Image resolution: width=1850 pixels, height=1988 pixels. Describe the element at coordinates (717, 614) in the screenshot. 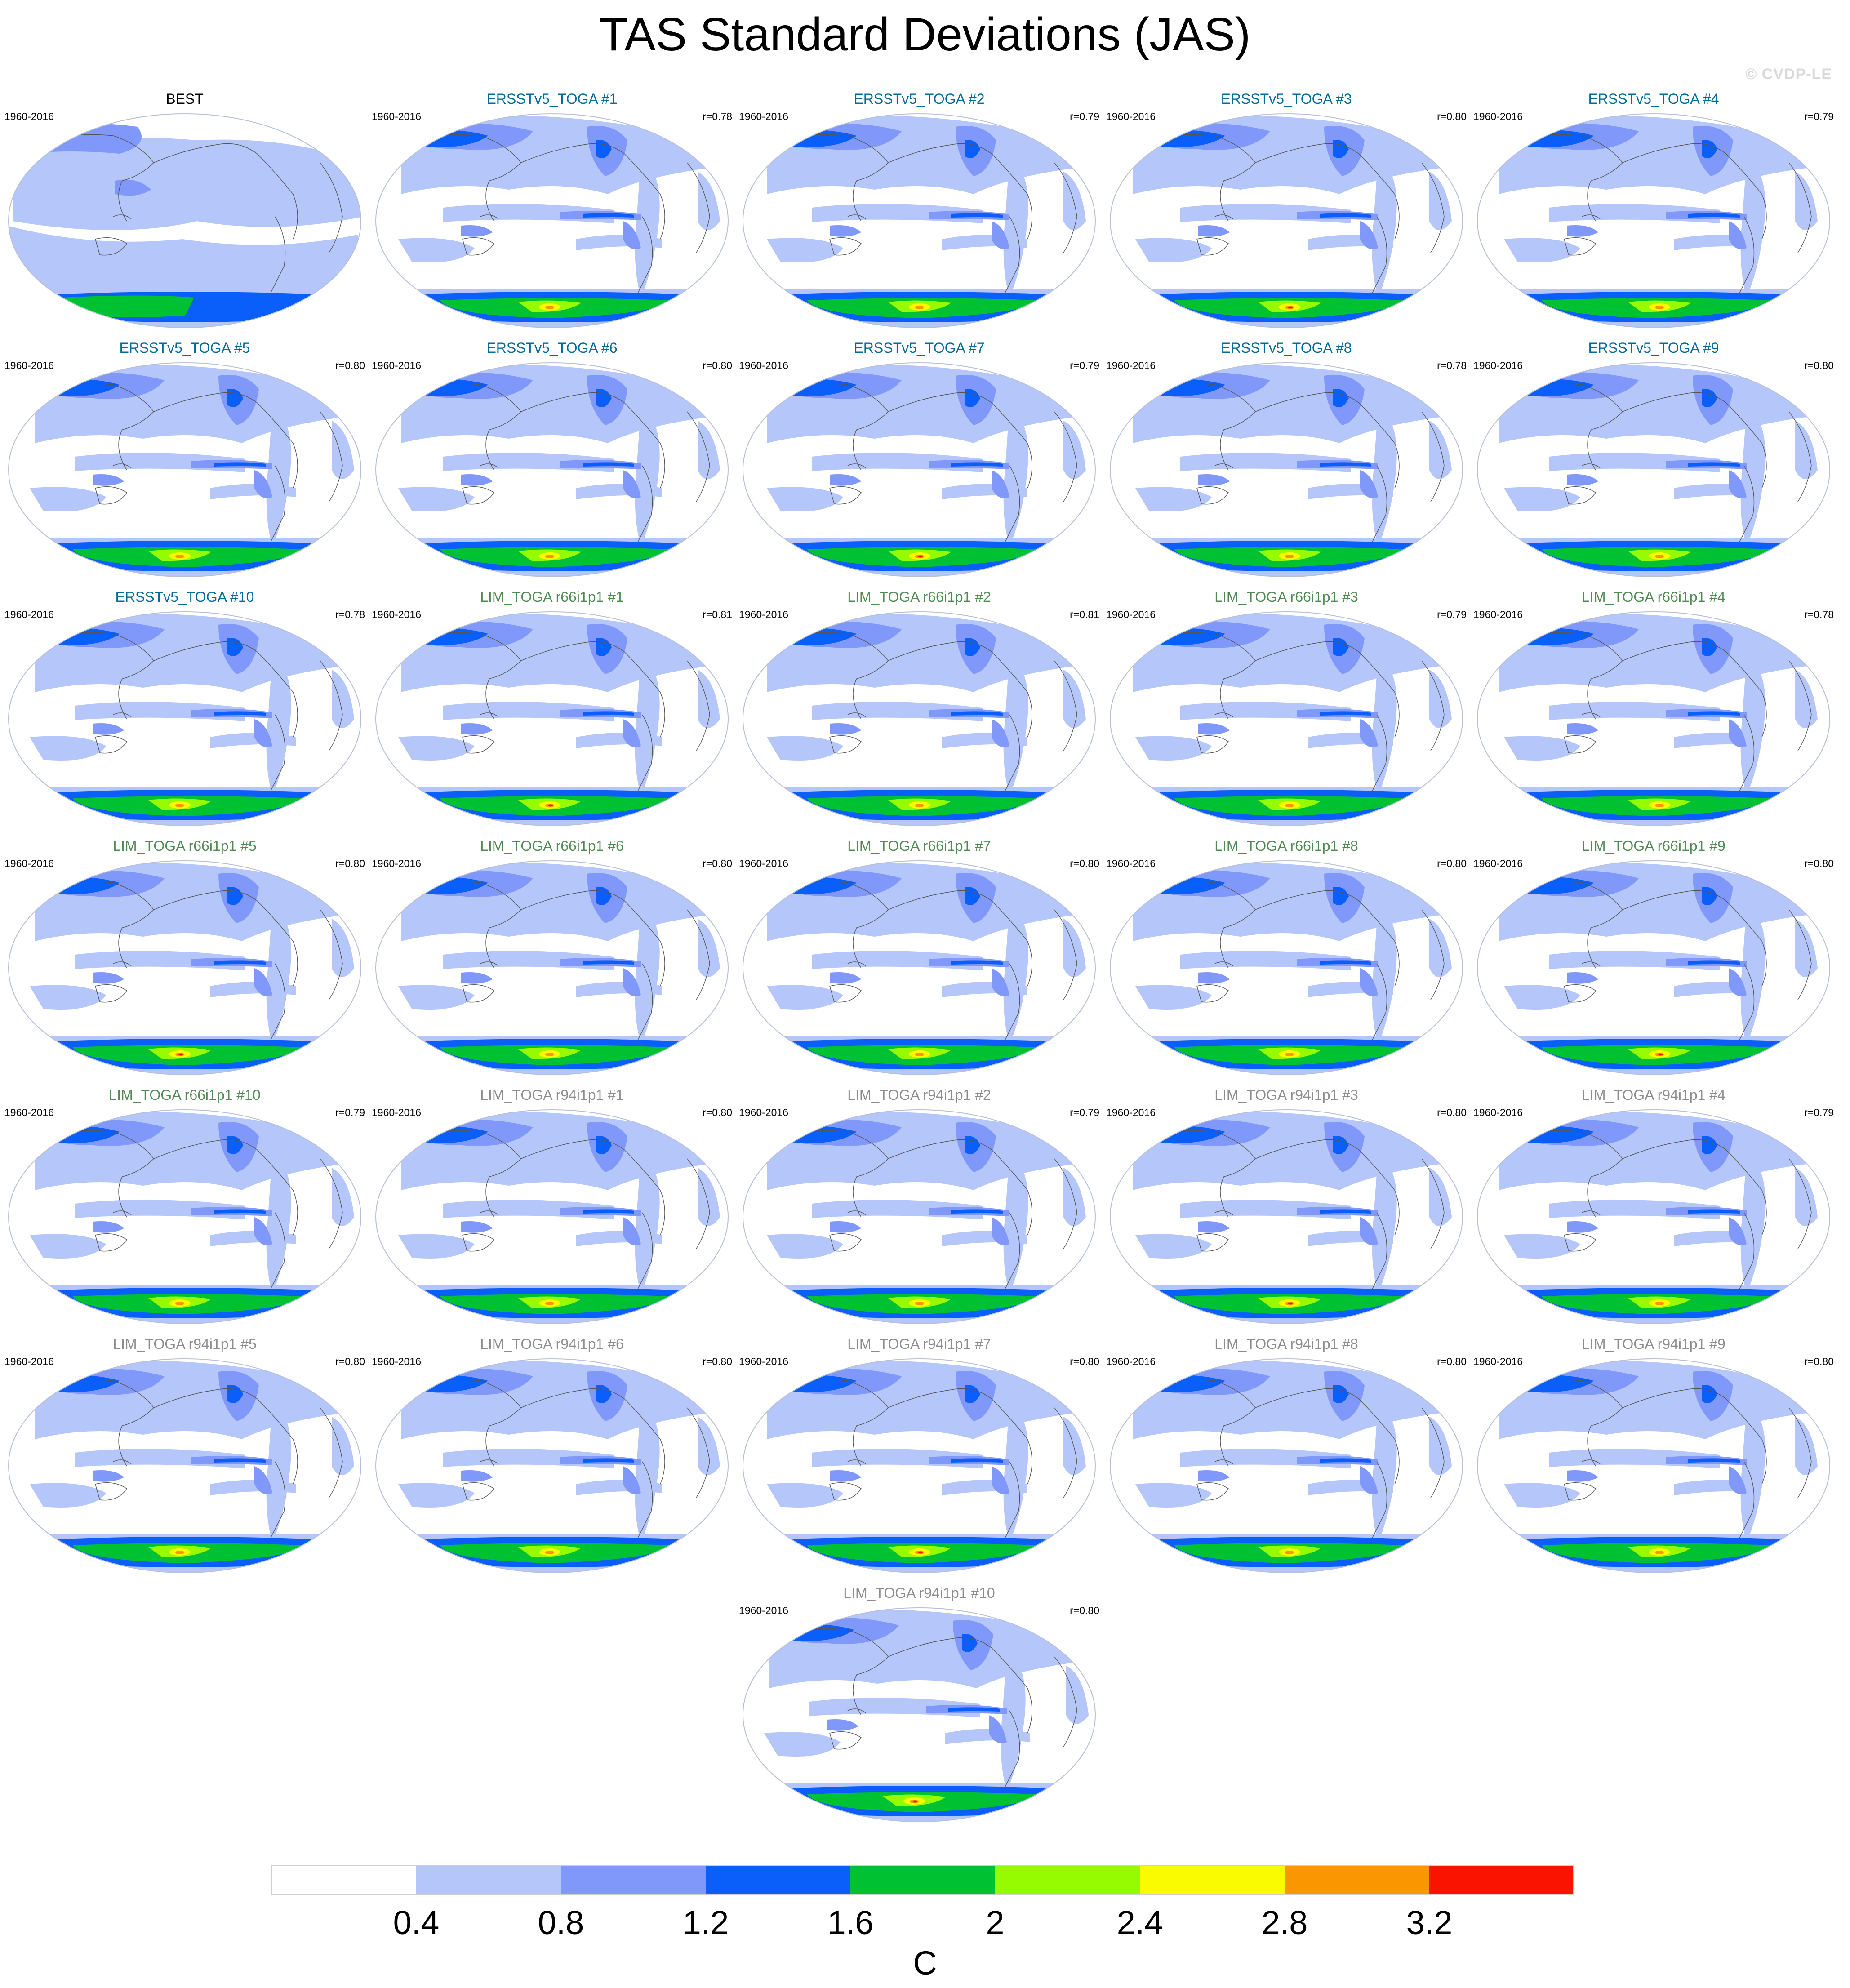

I see `panel-pattern-correlation: r=0.81` at that location.